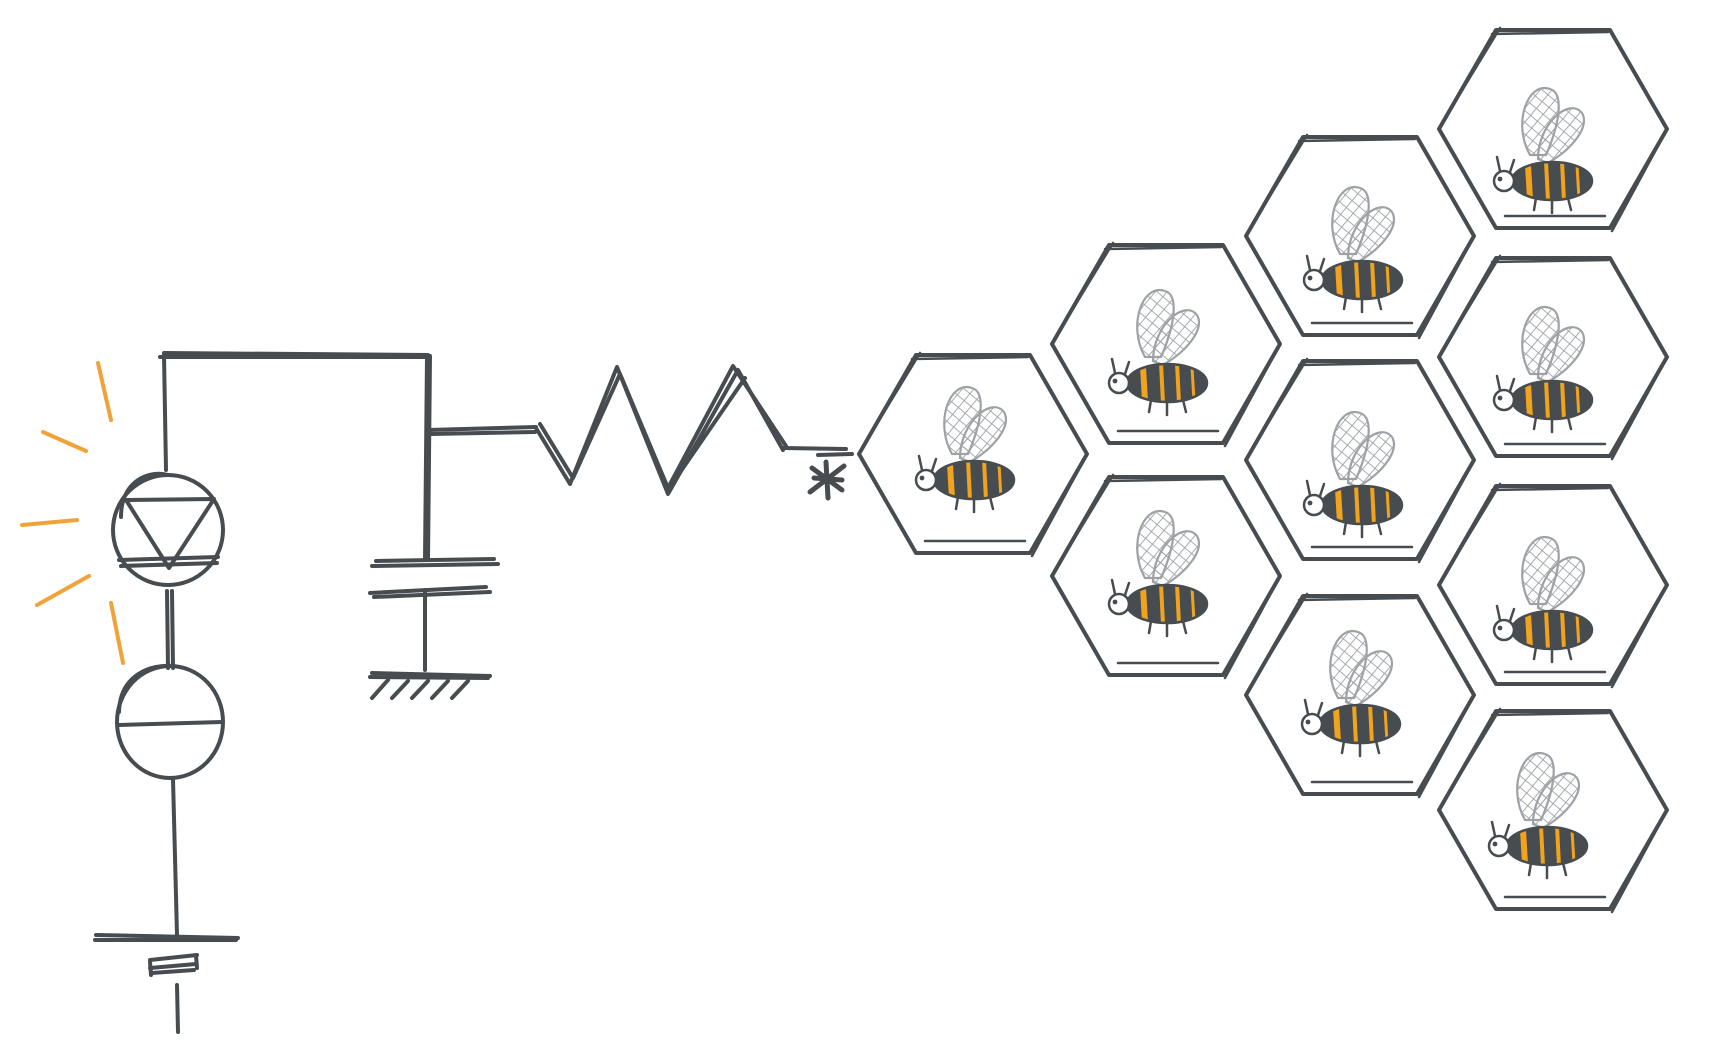 The width and height of the screenshot is (1713, 1045). I want to click on light-rays-icon, so click(72, 513).